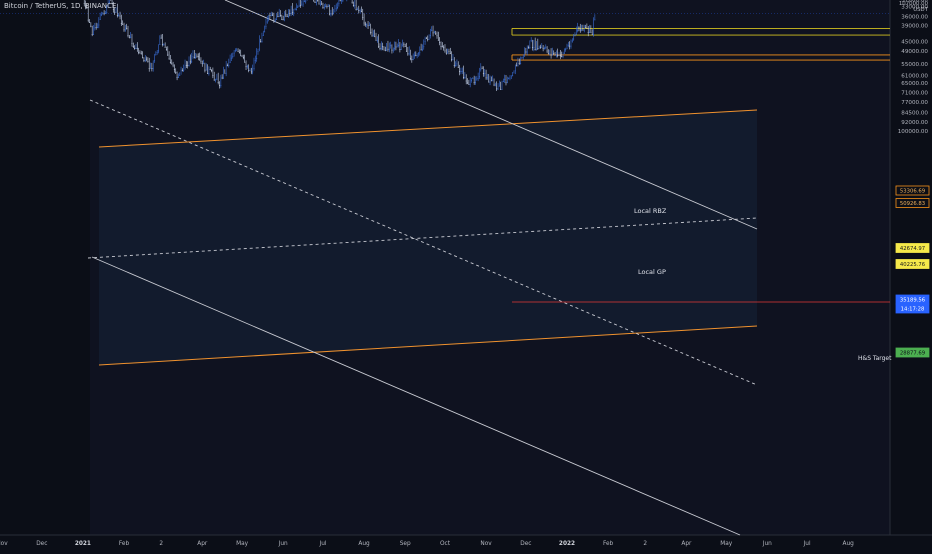 This screenshot has height=554, width=932. What do you see at coordinates (912, 249) in the screenshot?
I see `price-tag-label: 42674.97` at bounding box center [912, 249].